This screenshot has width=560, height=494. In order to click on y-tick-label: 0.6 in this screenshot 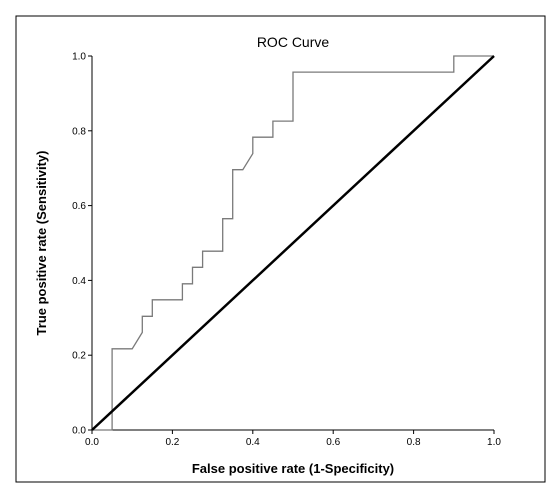, I will do `click(79, 206)`.